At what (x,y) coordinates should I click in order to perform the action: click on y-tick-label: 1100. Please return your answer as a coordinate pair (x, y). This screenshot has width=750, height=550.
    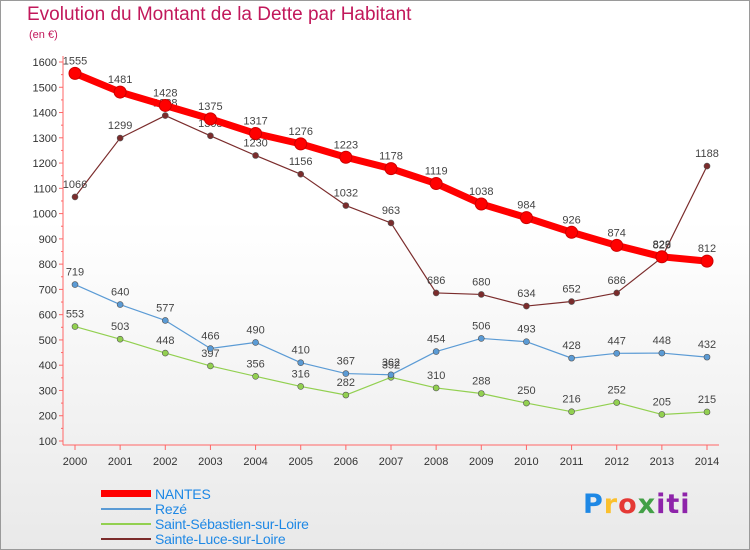
    Looking at the image, I should click on (45, 189).